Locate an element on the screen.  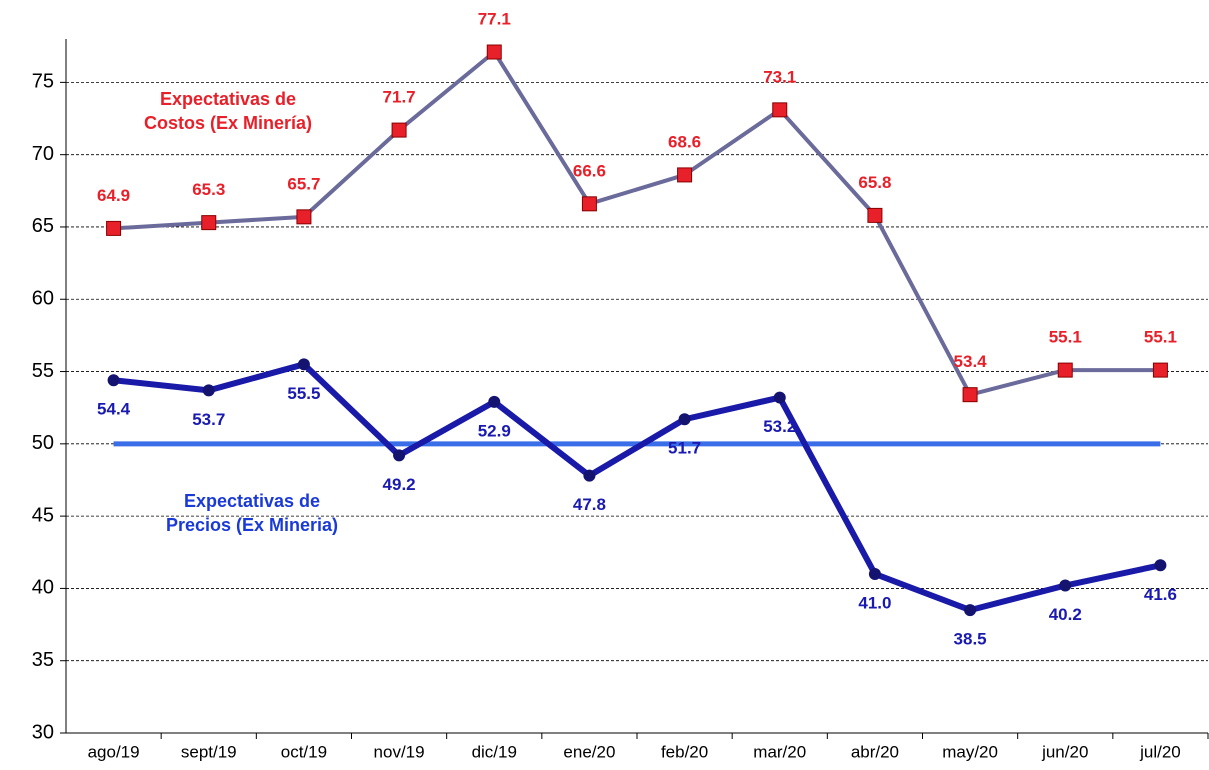
data-label: 51.7 is located at coordinates (684, 448).